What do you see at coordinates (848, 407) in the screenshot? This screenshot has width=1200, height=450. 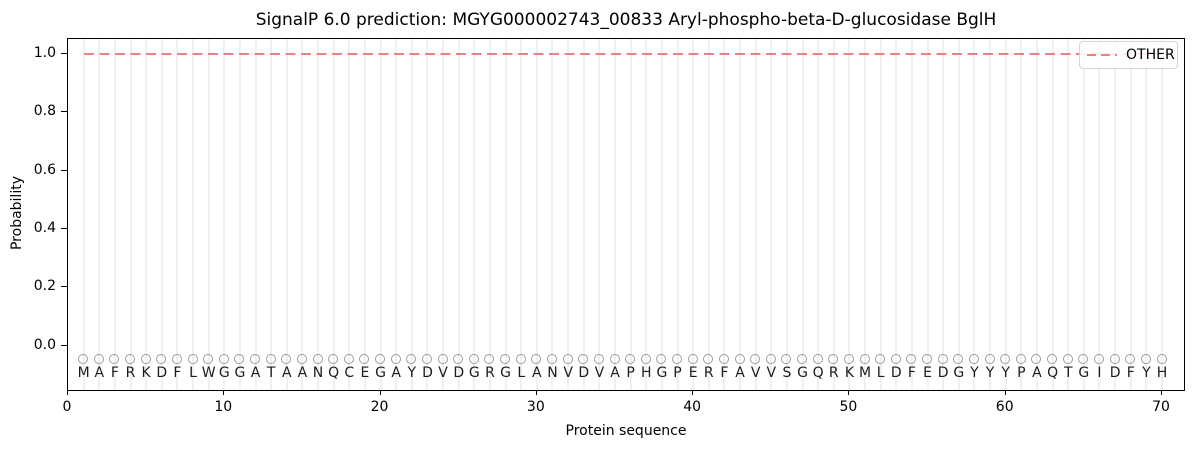 I see `x-tick-label: 50` at bounding box center [848, 407].